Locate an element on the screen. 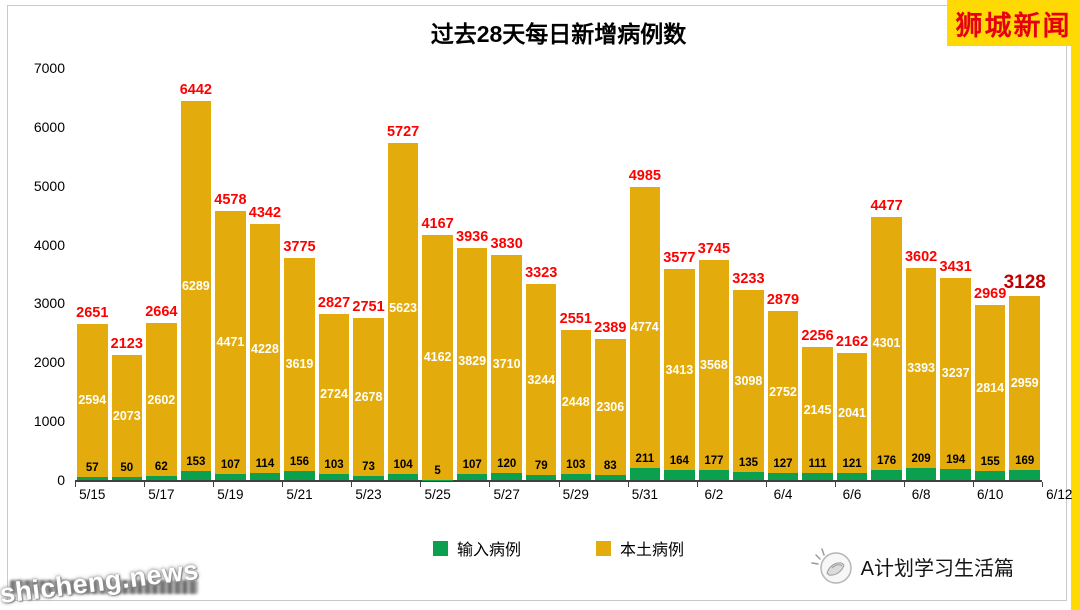 The height and width of the screenshot is (610, 1080). local-cases-value: 3393 is located at coordinates (921, 367).